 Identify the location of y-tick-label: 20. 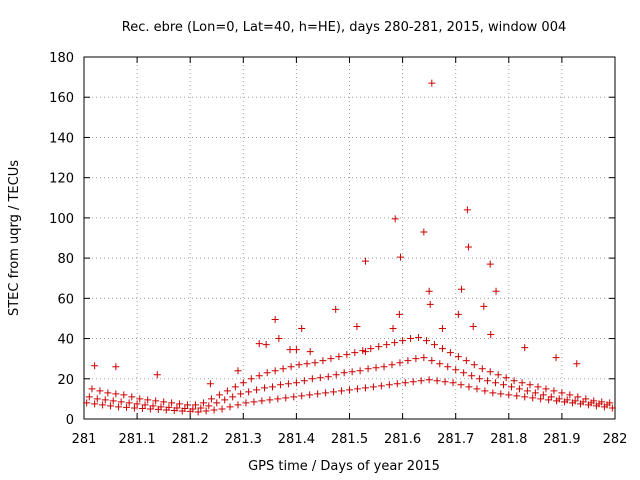
(65, 380).